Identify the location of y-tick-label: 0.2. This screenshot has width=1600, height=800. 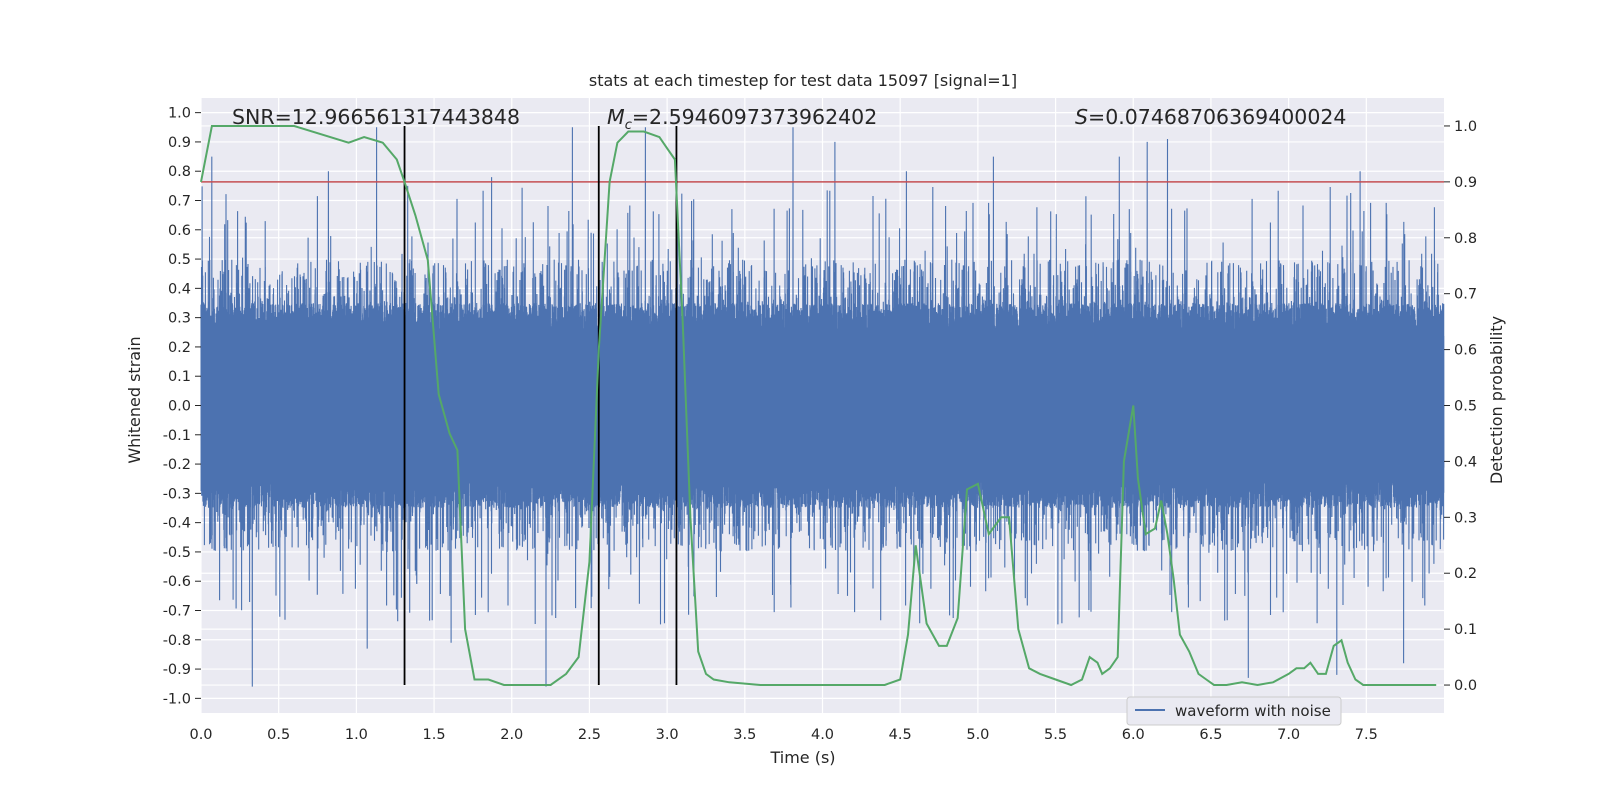
(179, 348).